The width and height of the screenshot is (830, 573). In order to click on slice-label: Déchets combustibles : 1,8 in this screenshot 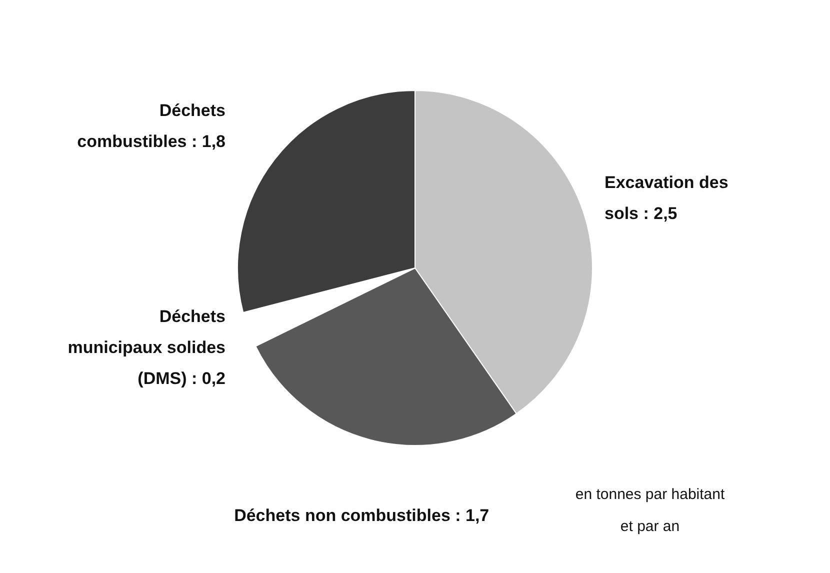, I will do `click(151, 125)`.